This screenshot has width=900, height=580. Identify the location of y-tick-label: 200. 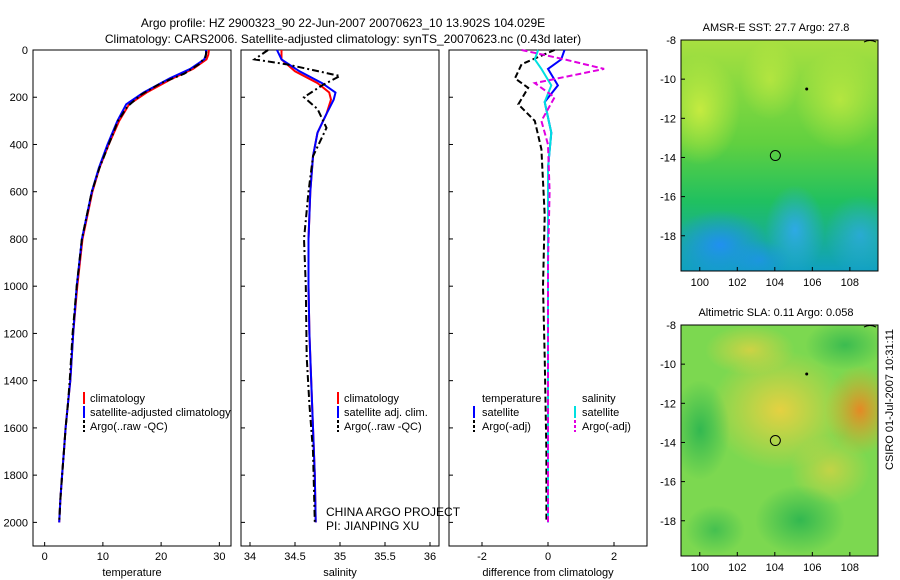
(19, 98).